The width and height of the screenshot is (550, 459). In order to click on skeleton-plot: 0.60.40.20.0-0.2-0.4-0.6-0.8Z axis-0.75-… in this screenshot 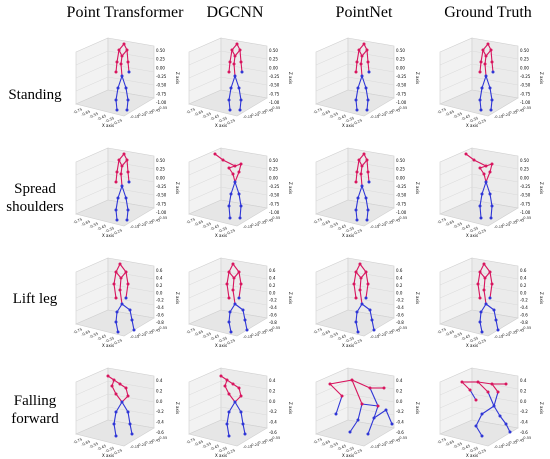, I will do `click(490, 302)`.